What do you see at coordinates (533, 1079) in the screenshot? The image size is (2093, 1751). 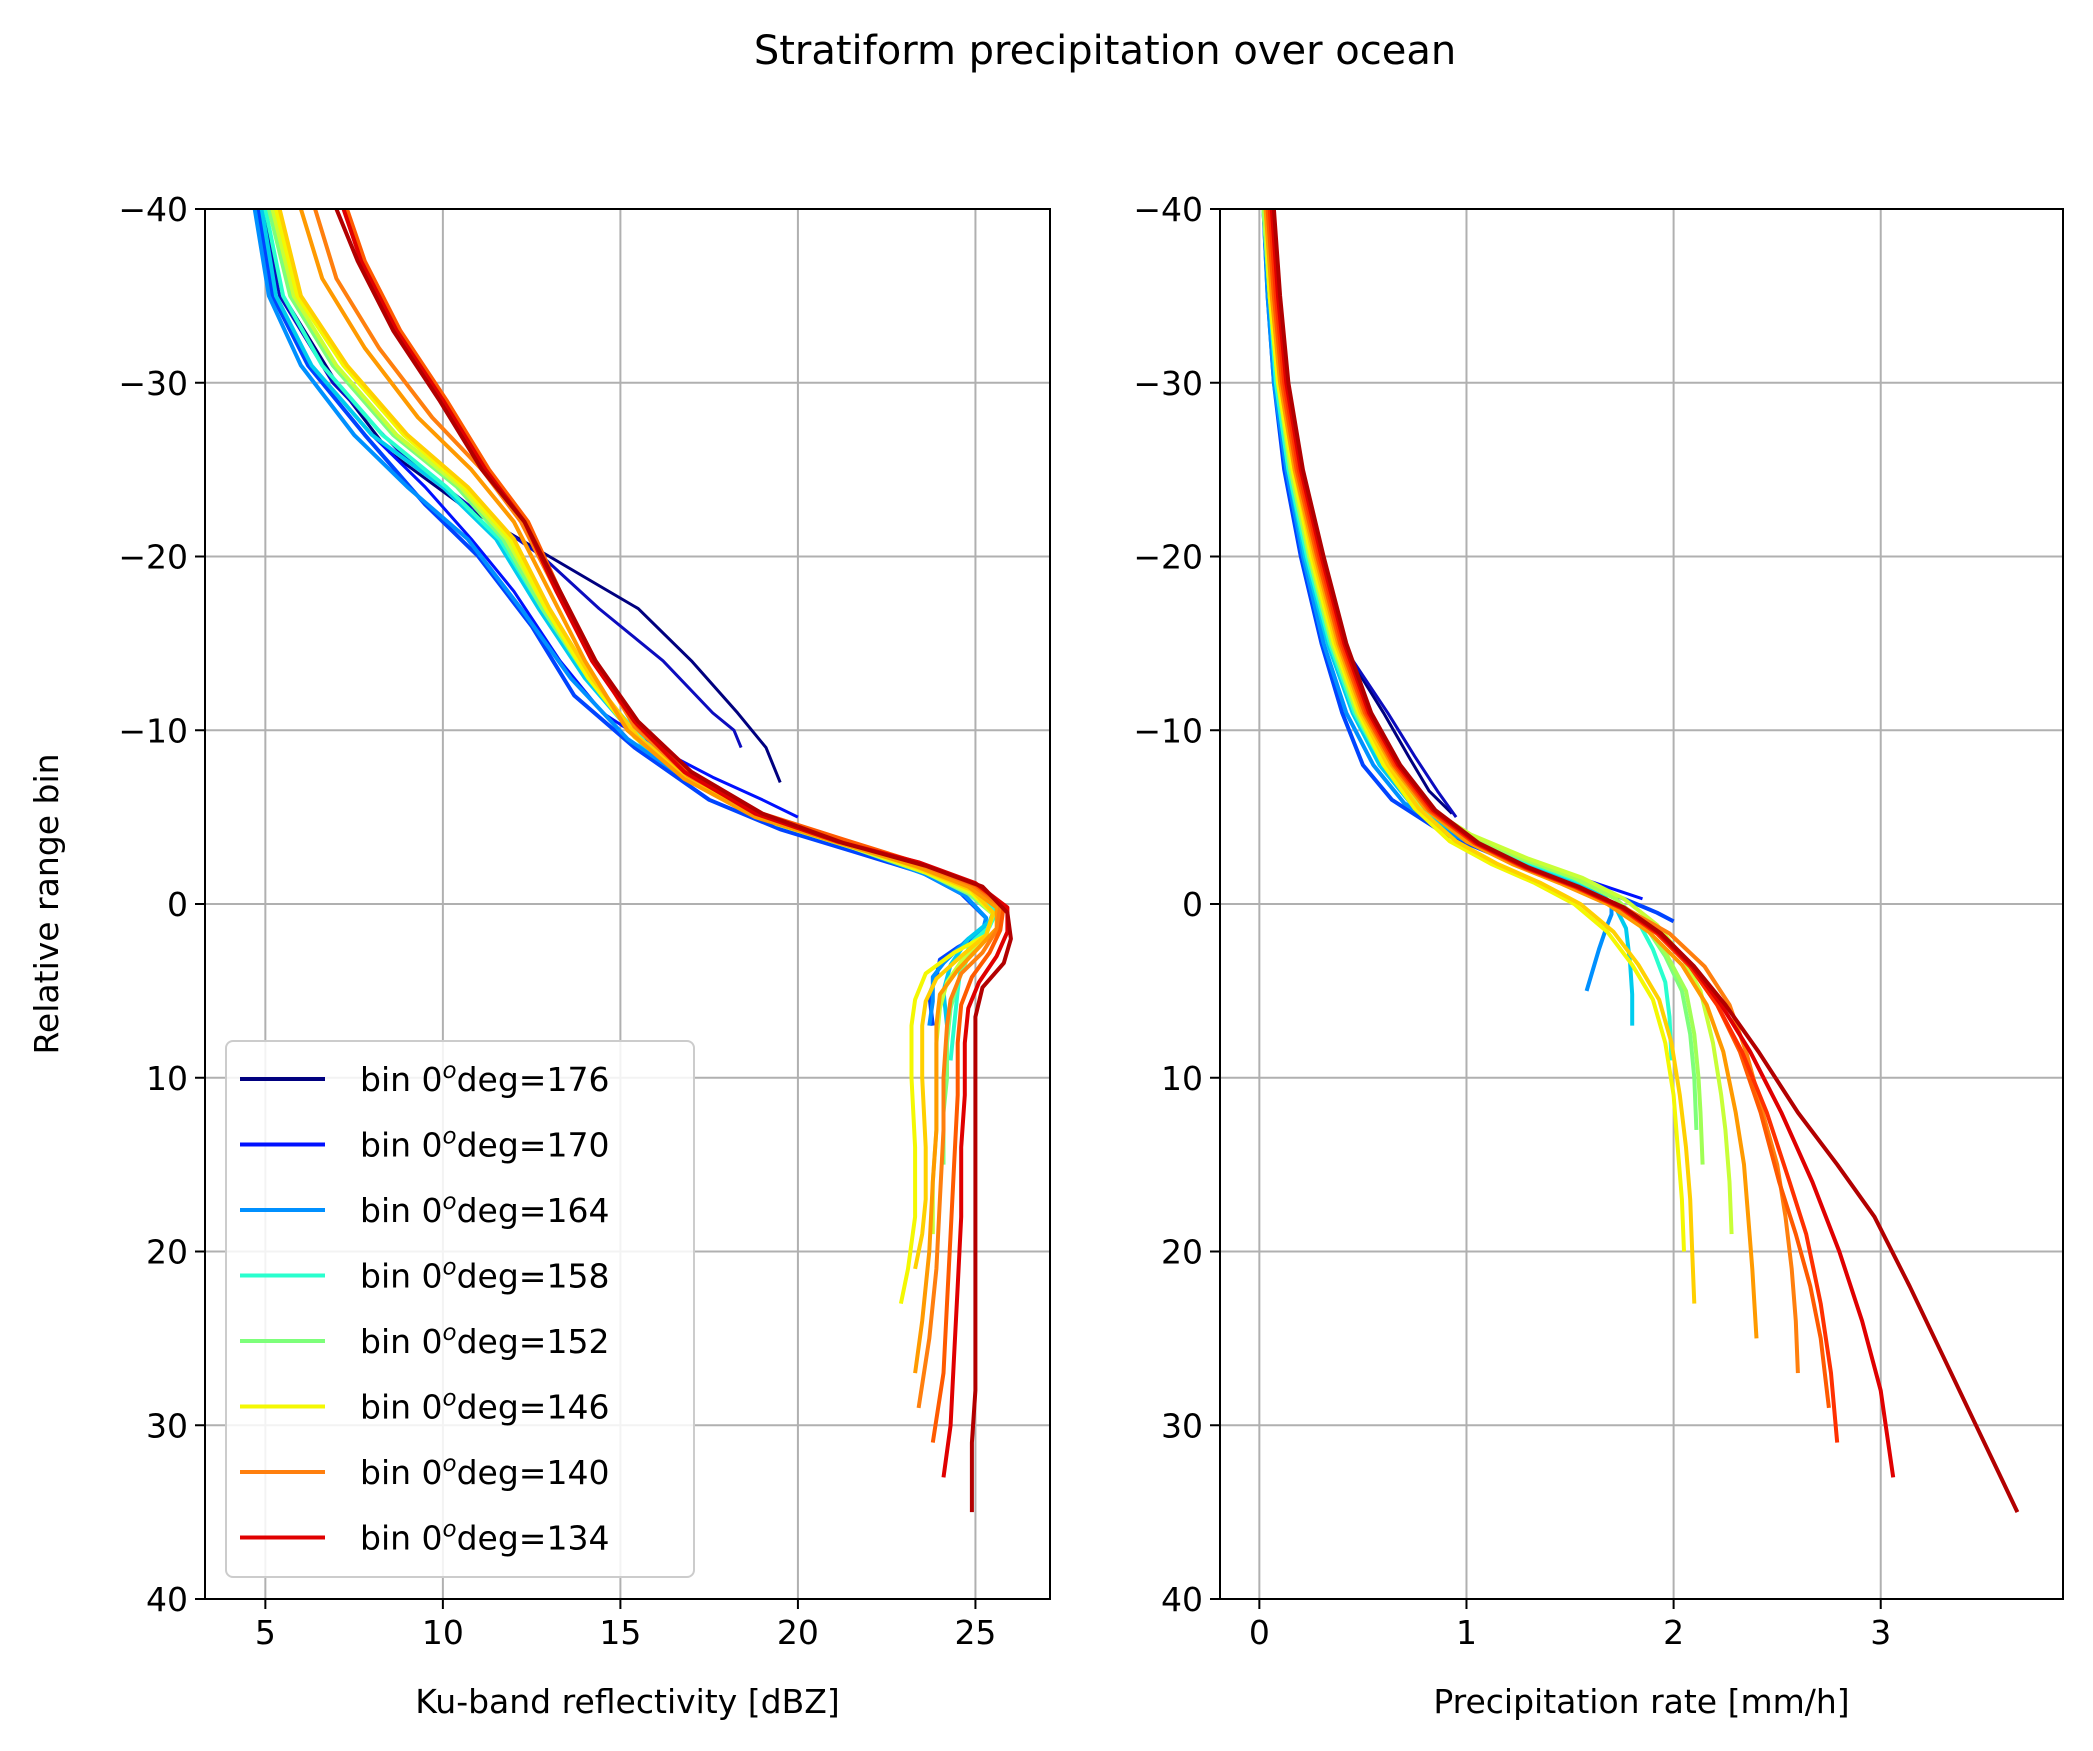 I see `legend-label-suffix: deg=176` at bounding box center [533, 1079].